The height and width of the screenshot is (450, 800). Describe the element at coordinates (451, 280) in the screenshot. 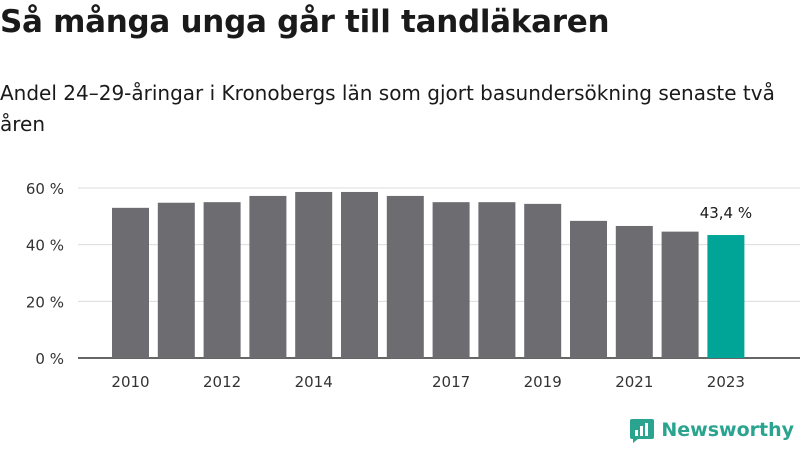

I see `bar-2017` at that location.